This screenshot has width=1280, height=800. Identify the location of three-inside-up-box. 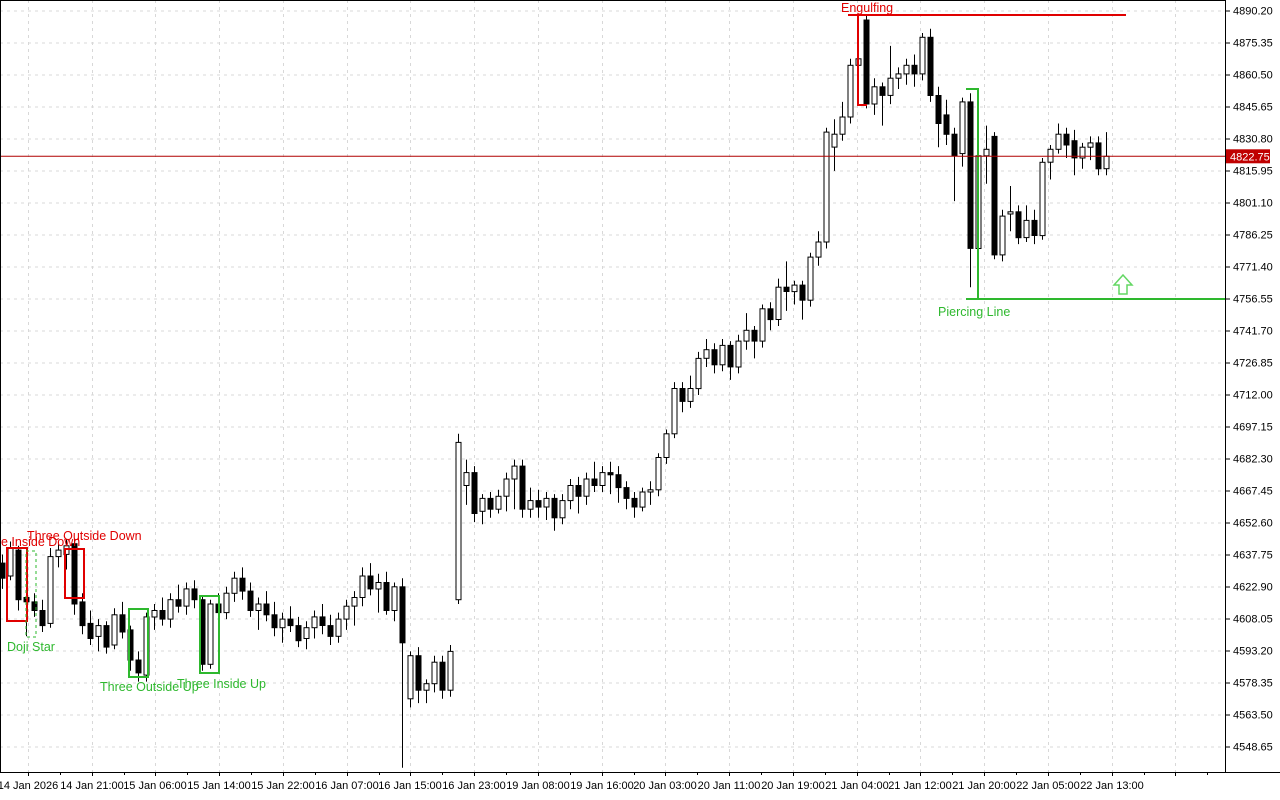
(209, 634).